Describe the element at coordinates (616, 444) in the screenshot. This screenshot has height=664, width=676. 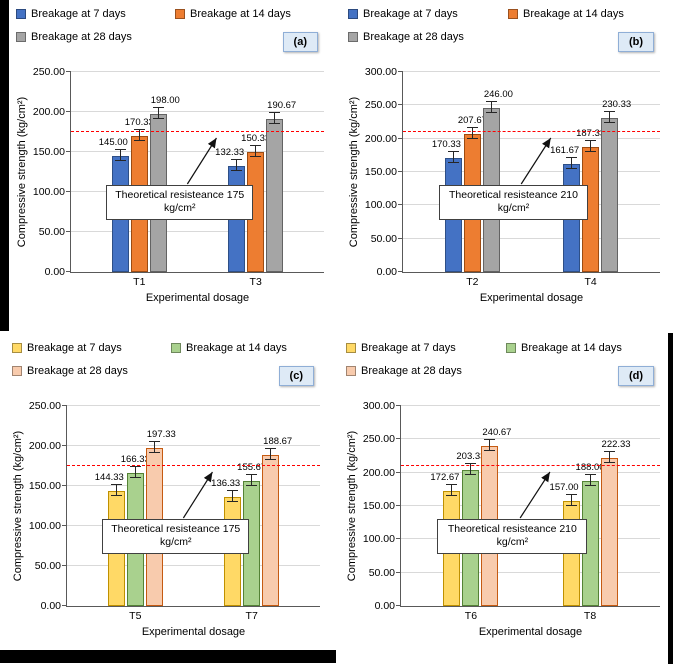
I see `bar-value-label: 222.33` at that location.